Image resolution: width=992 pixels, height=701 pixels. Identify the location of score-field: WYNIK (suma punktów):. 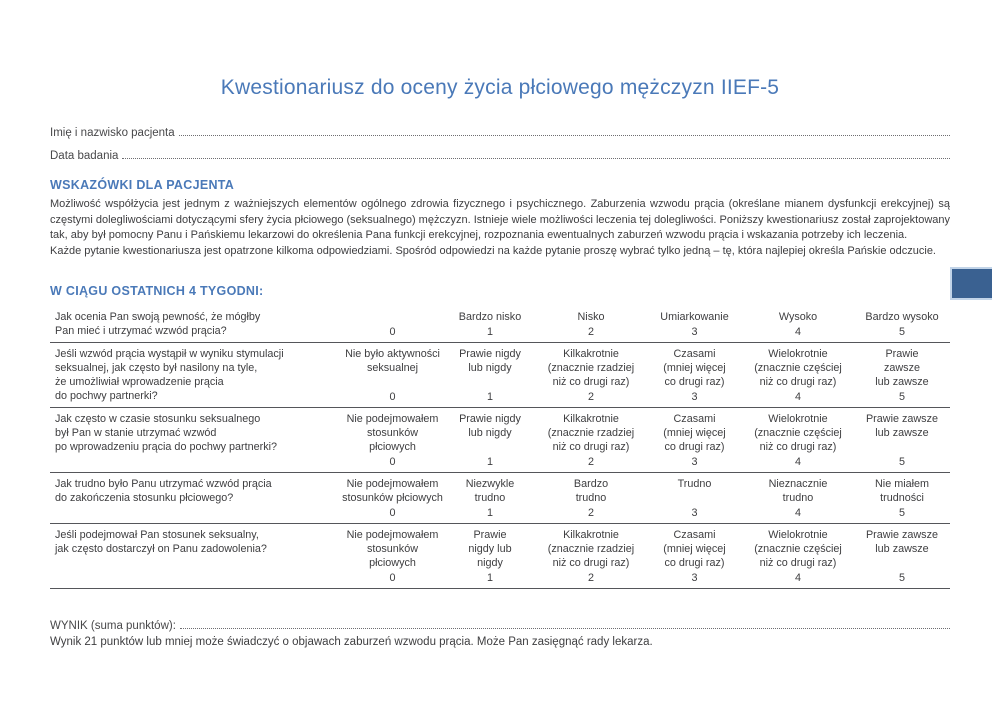
(500, 623).